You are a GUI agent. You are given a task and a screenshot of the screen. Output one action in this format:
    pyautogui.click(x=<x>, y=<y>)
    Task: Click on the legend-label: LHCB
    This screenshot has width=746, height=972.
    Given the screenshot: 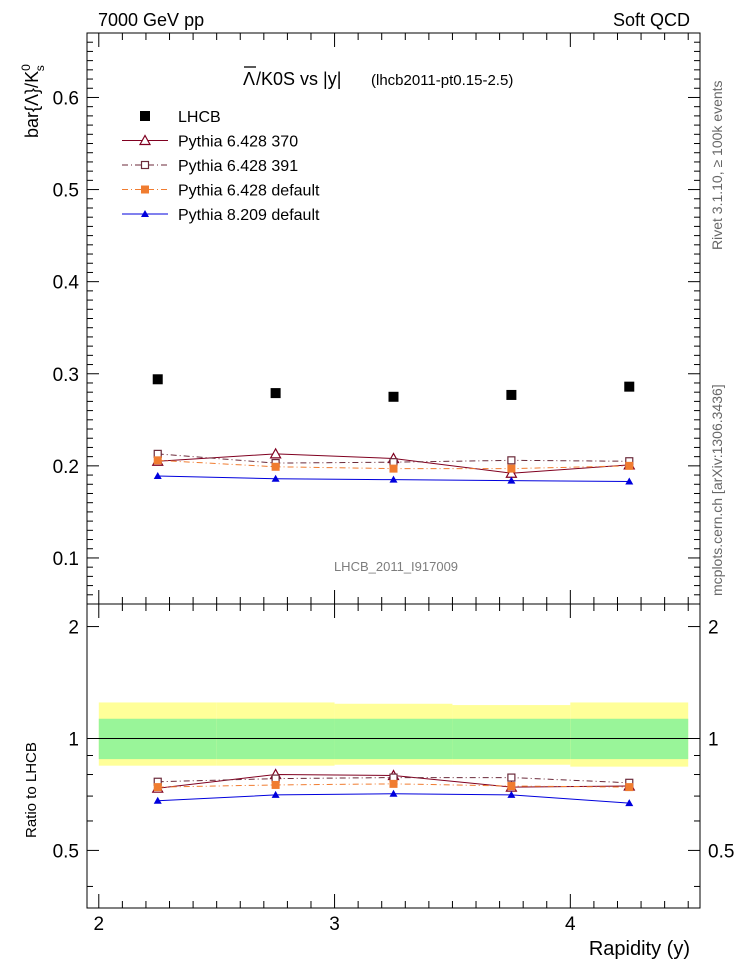 What is the action you would take?
    pyautogui.click(x=199, y=117)
    